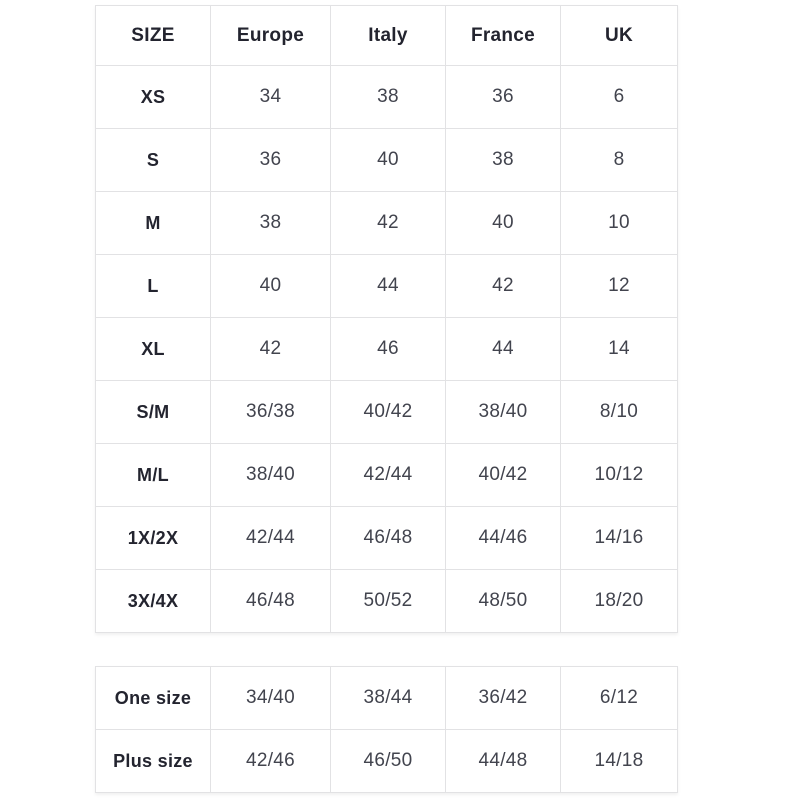 The width and height of the screenshot is (800, 800). Describe the element at coordinates (503, 538) in the screenshot. I see `size-value-cell: 44/46` at that location.